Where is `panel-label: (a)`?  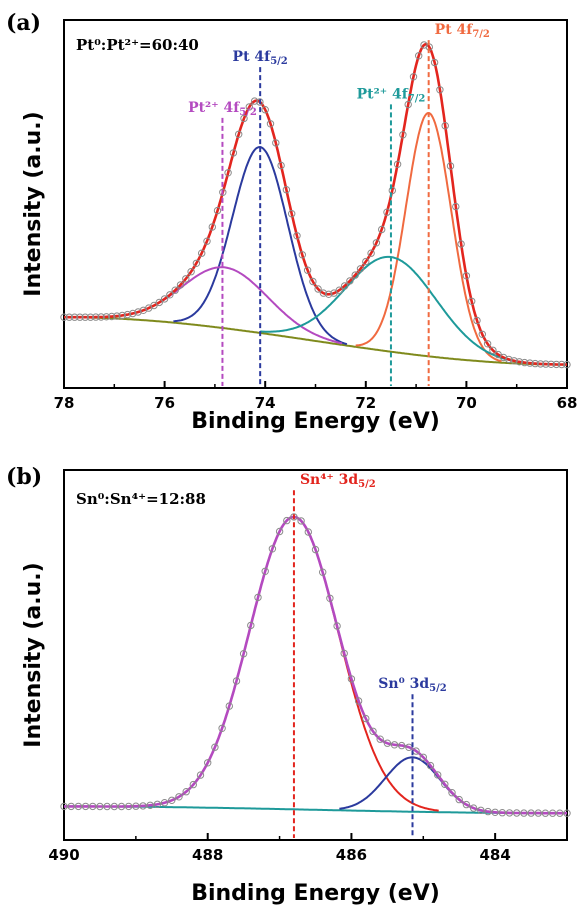
panel-label: (a) is located at coordinates (23, 23).